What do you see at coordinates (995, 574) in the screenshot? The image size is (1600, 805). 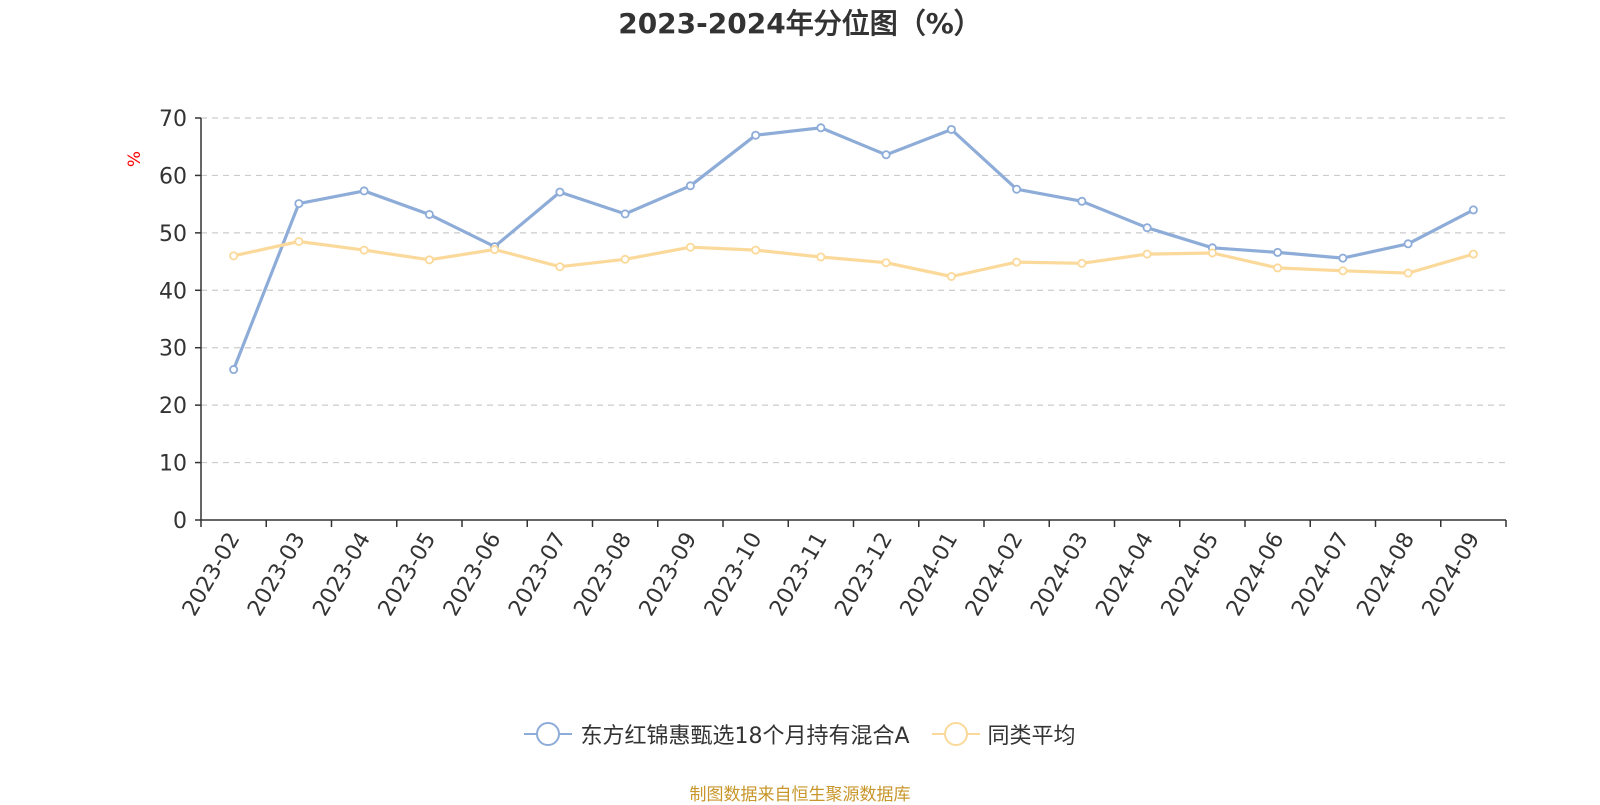 I see `x-tick-label: 2024-02` at bounding box center [995, 574].